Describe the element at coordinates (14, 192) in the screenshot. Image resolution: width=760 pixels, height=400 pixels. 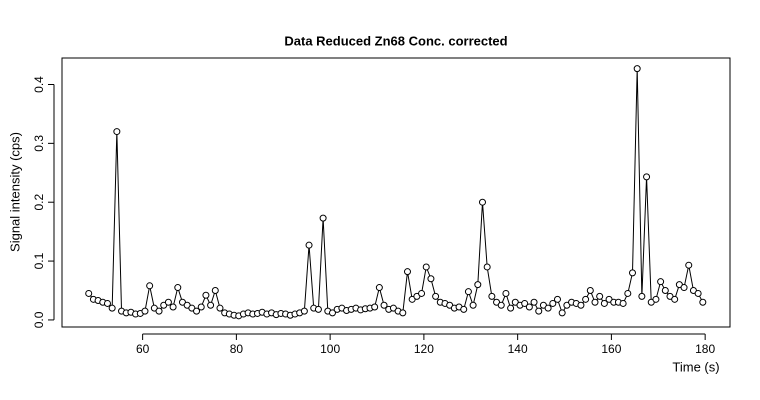
I see `y-axis-label: Signal intensity (cps)` at that location.